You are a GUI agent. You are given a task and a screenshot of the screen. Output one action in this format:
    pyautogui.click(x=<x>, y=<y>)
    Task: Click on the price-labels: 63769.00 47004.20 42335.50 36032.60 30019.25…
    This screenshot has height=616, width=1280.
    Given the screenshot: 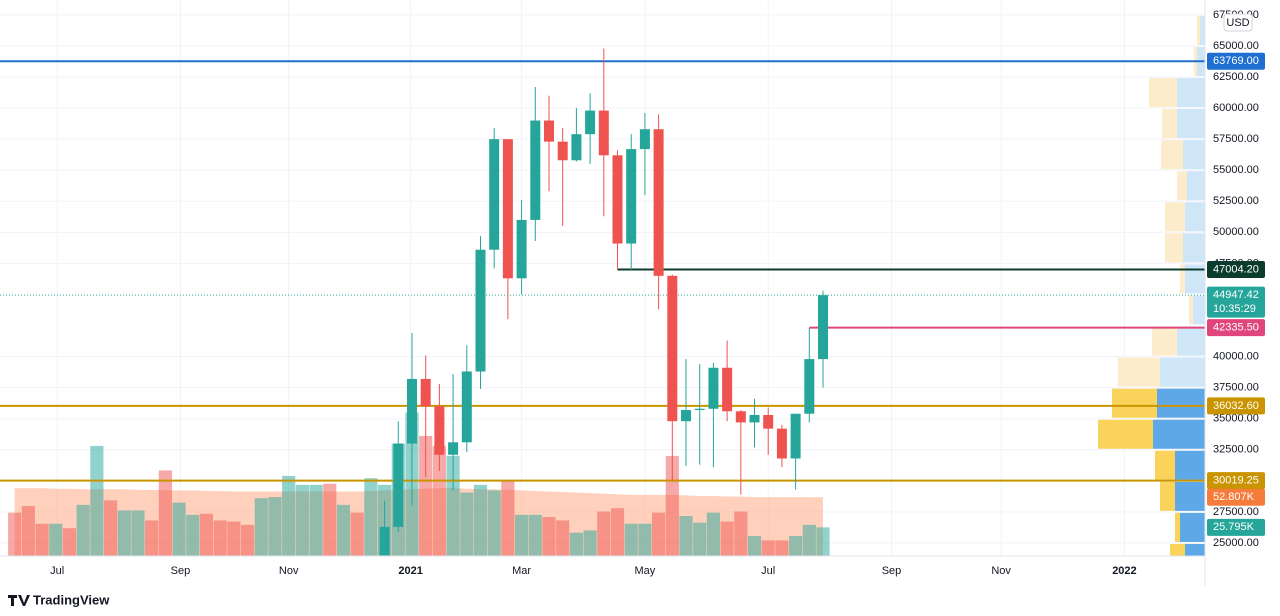 What is the action you would take?
    pyautogui.click(x=1236, y=294)
    